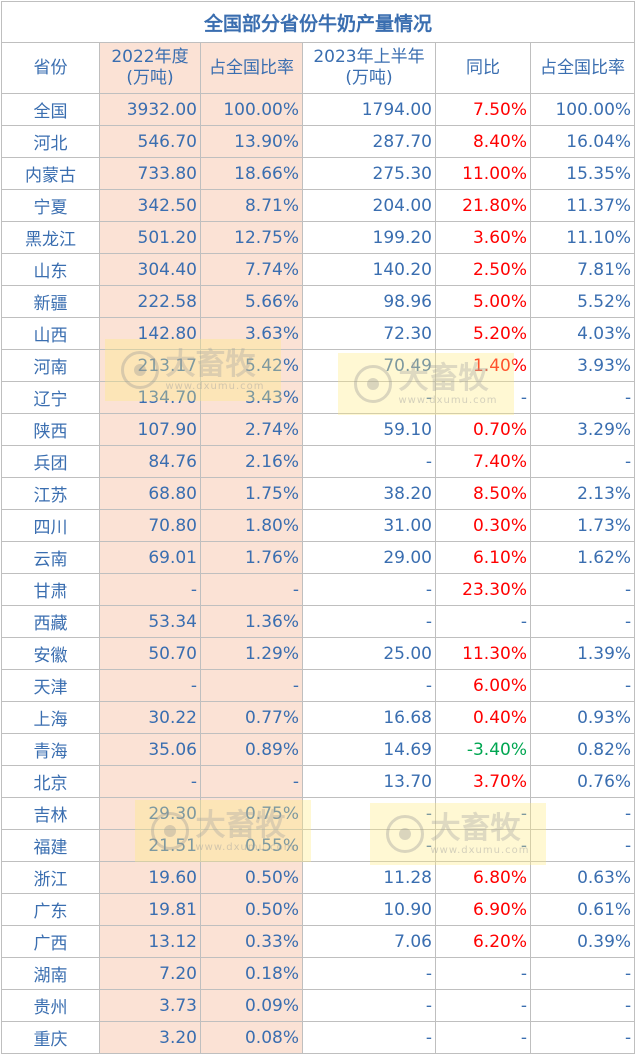  Describe the element at coordinates (318, 429) in the screenshot. I see `table-row: 陕西 107.90 2.74% 59.10 0.70% 3.29%` at that location.